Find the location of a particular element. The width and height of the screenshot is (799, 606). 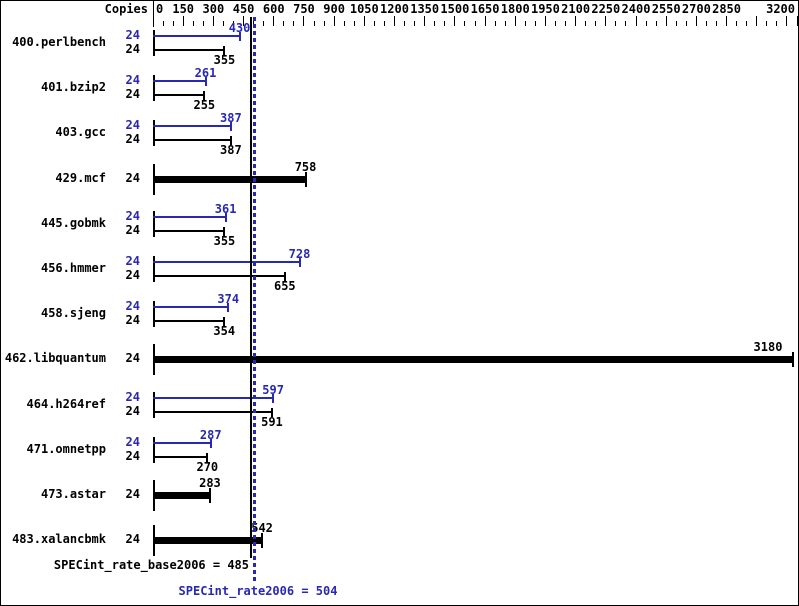

benchmark-label: 445.gobmk is located at coordinates (73, 223).